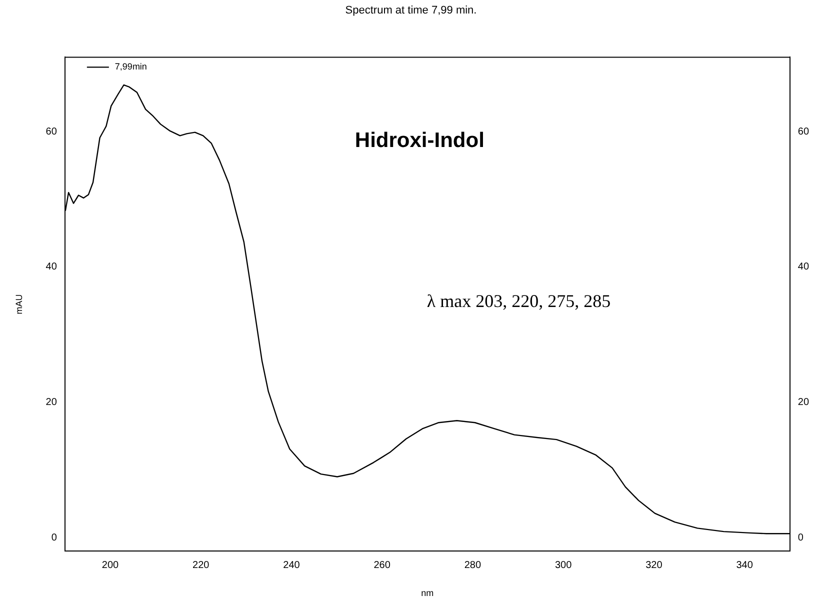  I want to click on x-tick-label: 340, so click(745, 565).